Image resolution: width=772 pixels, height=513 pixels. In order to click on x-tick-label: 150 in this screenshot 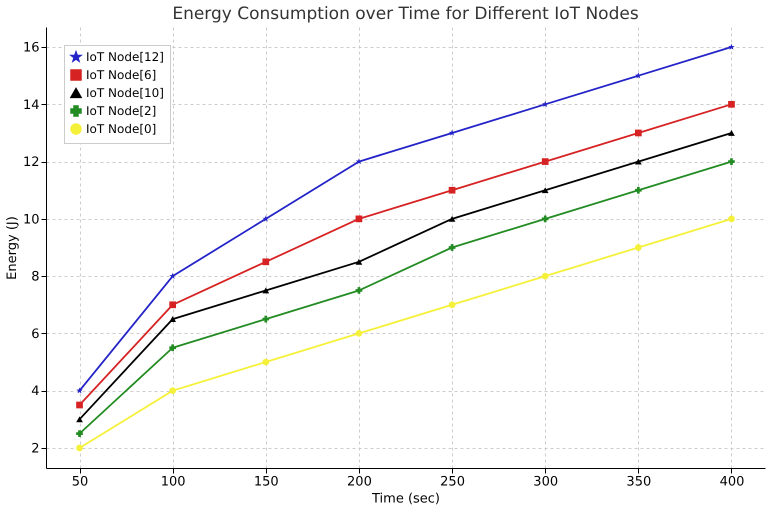, I will do `click(266, 482)`.